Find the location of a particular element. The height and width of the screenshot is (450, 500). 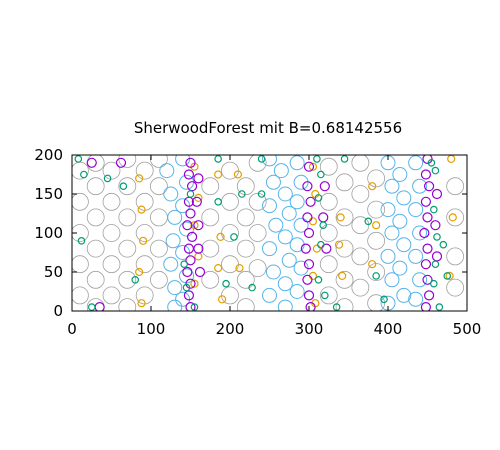

y-tick-label-2: 100 is located at coordinates (48, 233).